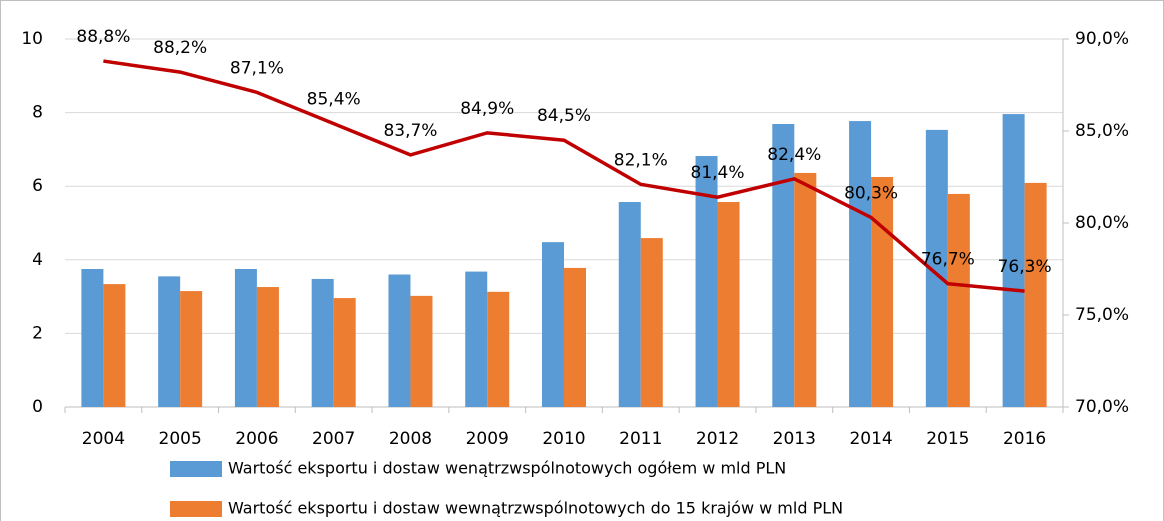  Describe the element at coordinates (1025, 267) in the screenshot. I see `data-label: 76,3%` at that location.